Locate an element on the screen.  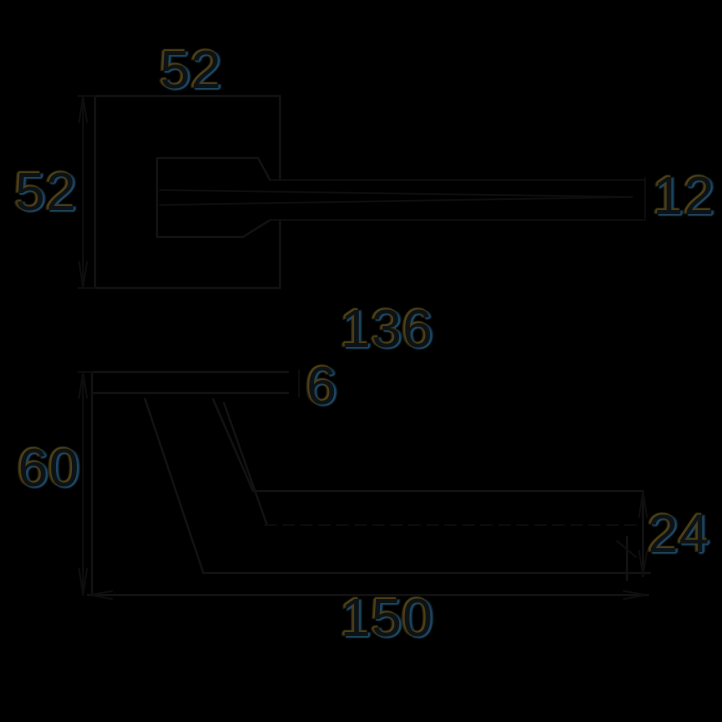
label-dim-52-left: 52 is located at coordinates (46, 192).